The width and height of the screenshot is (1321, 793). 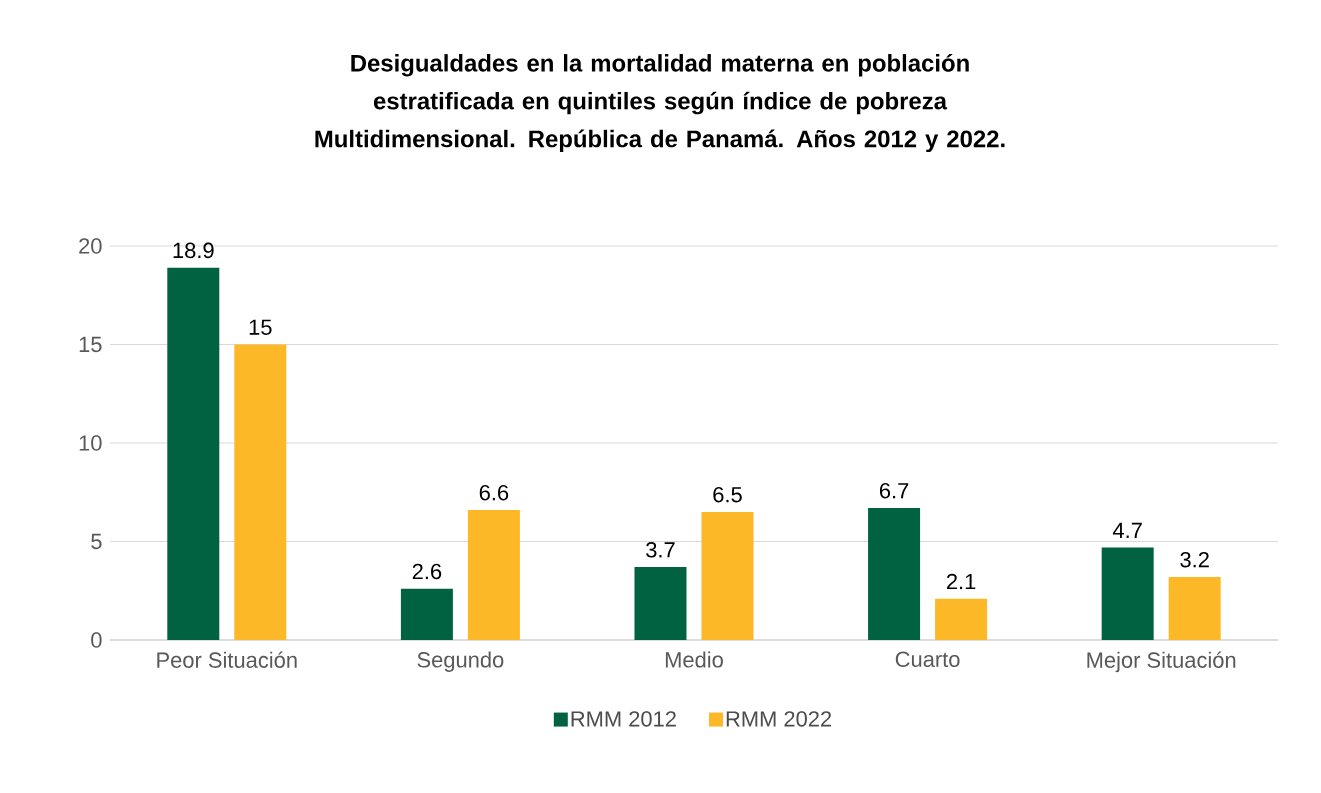 I want to click on data-label: 15, so click(x=260, y=327).